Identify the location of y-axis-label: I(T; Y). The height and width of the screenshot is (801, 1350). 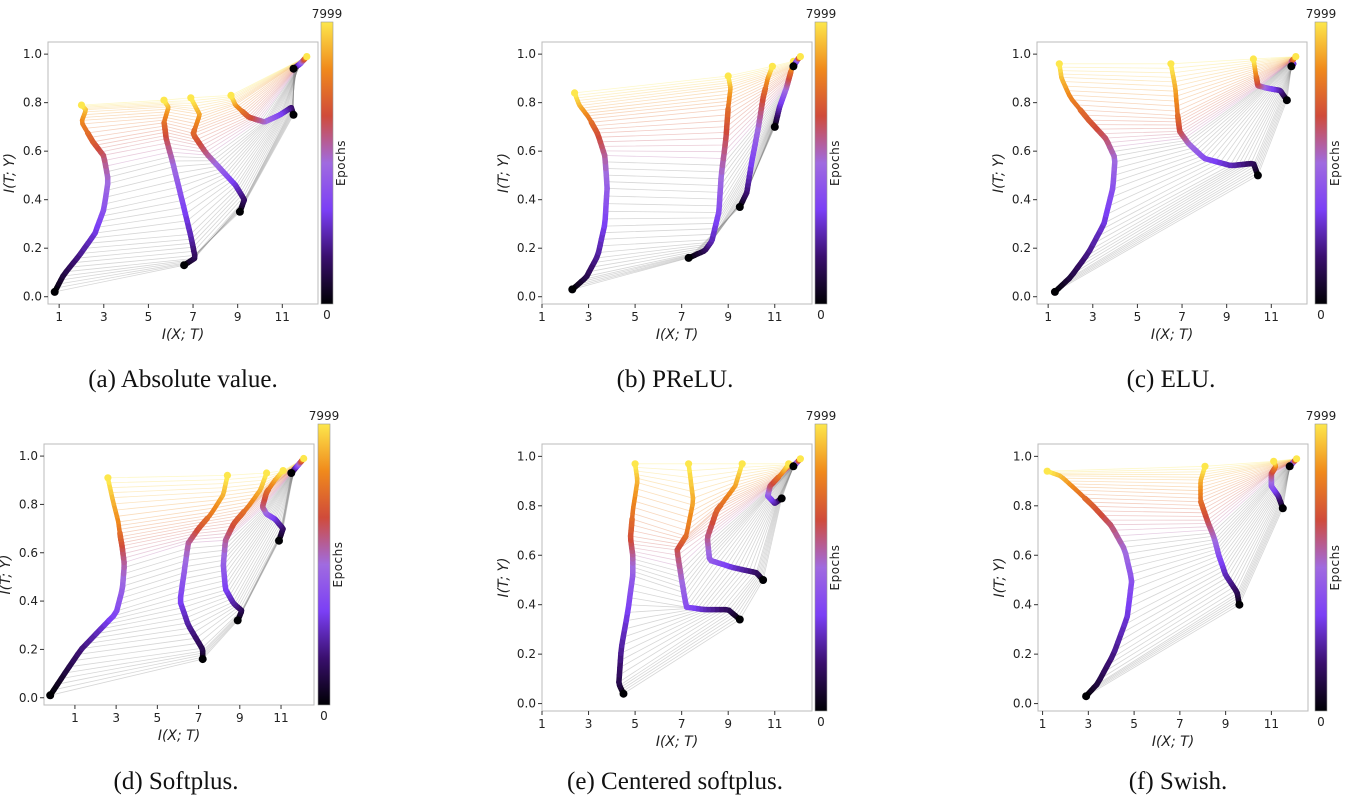
(504, 577).